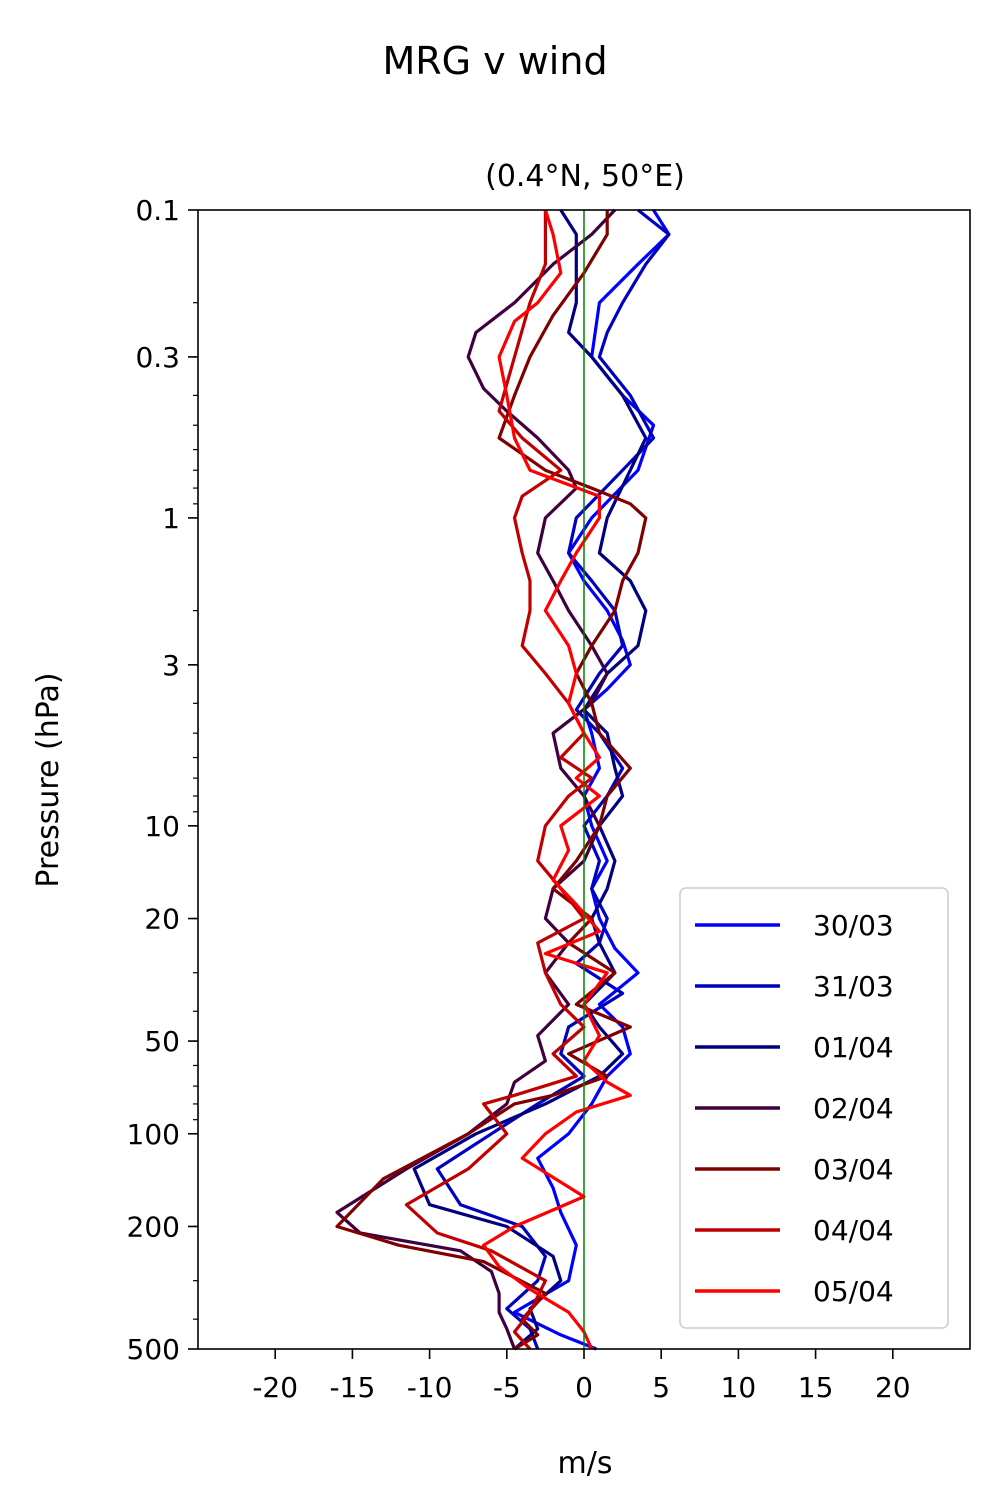 The width and height of the screenshot is (990, 1500). I want to click on y-tick-label: 3, so click(171, 665).